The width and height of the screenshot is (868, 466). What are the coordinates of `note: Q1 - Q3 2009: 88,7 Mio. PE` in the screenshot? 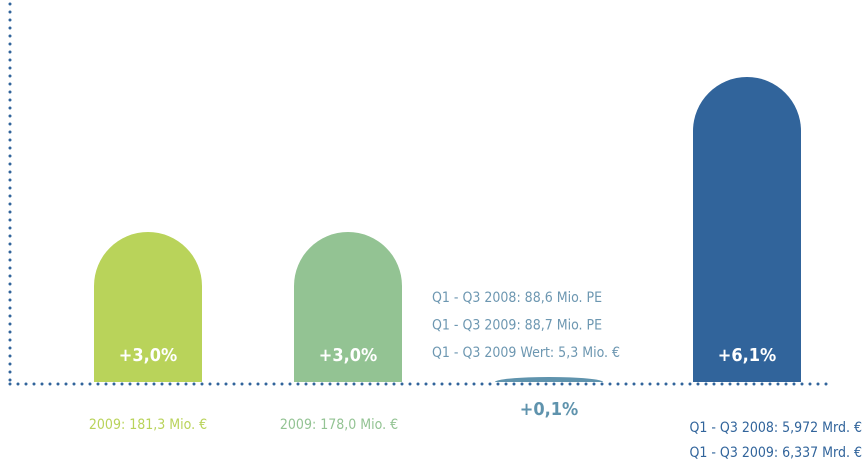 It's located at (517, 326).